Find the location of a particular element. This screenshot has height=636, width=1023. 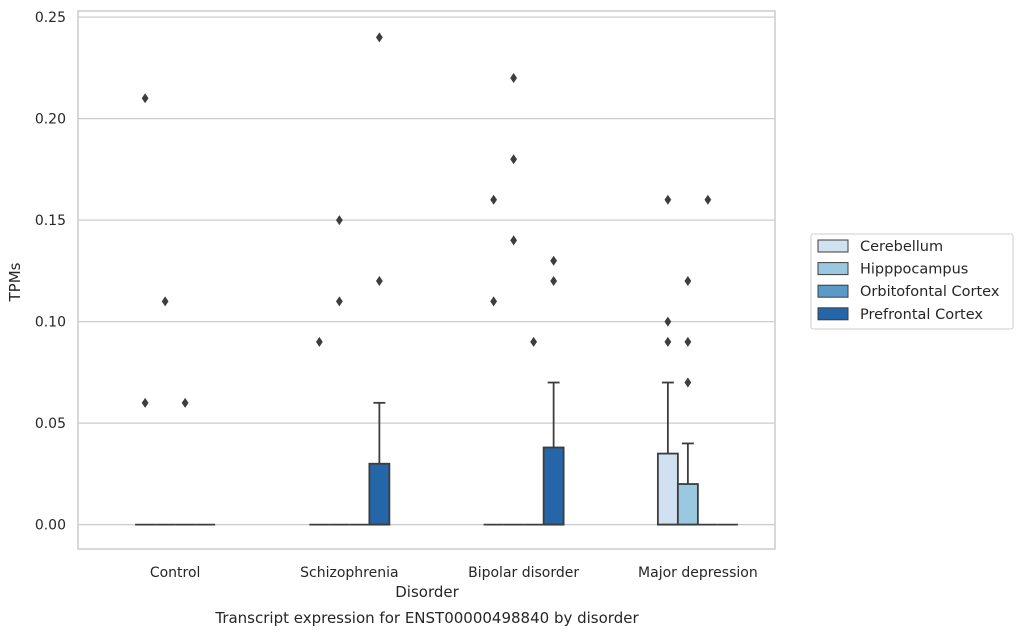

legend-frame is located at coordinates (912, 281).